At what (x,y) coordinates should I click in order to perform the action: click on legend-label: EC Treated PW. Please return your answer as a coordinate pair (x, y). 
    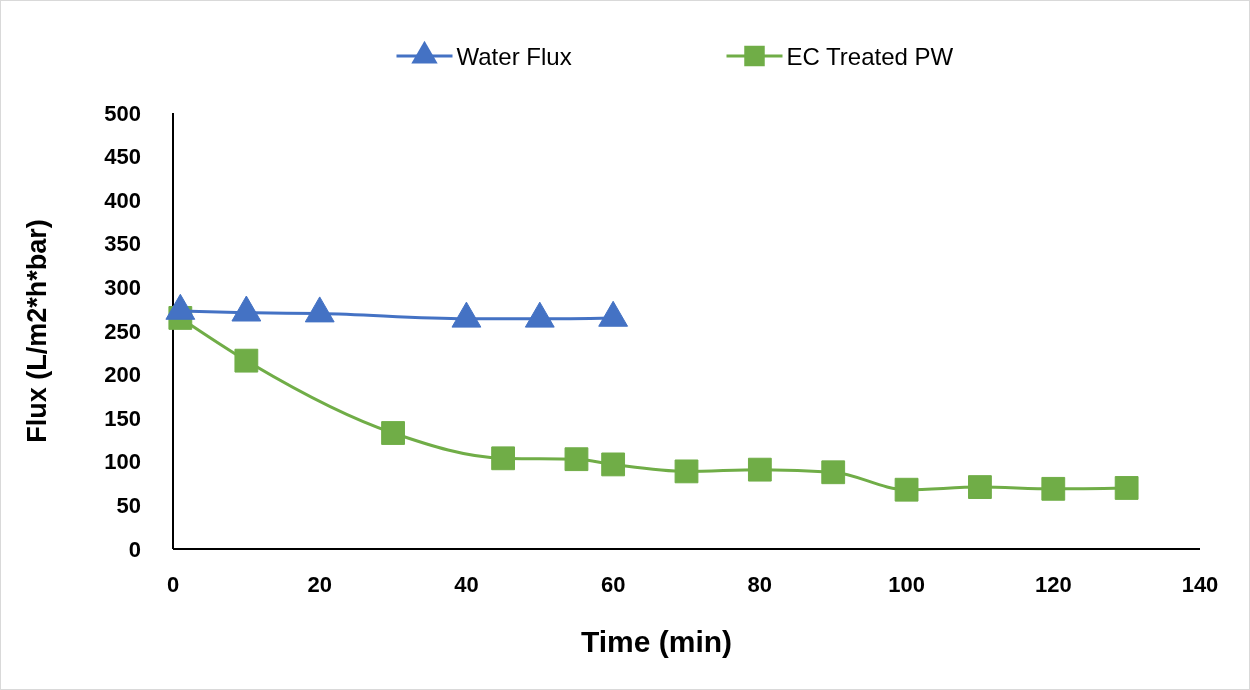
    Looking at the image, I should click on (870, 56).